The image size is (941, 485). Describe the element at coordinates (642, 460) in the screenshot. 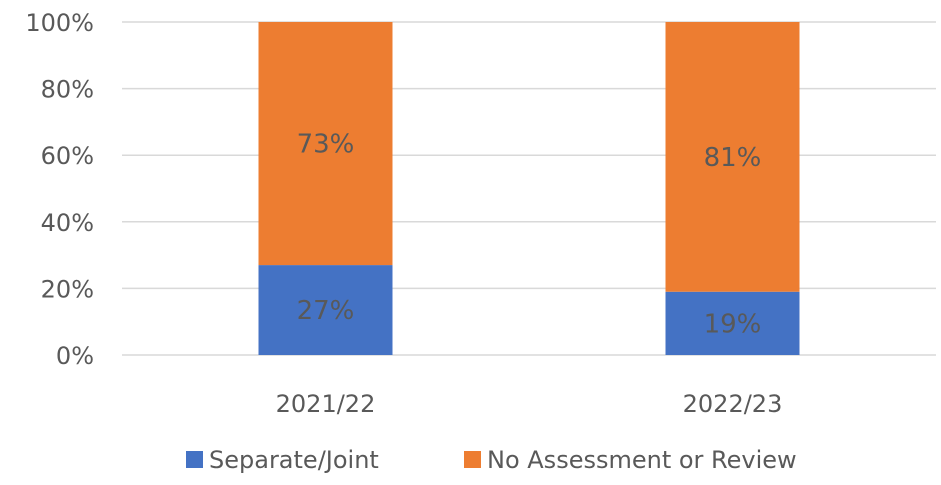

I see `legend-label: No Assessment or Review` at that location.